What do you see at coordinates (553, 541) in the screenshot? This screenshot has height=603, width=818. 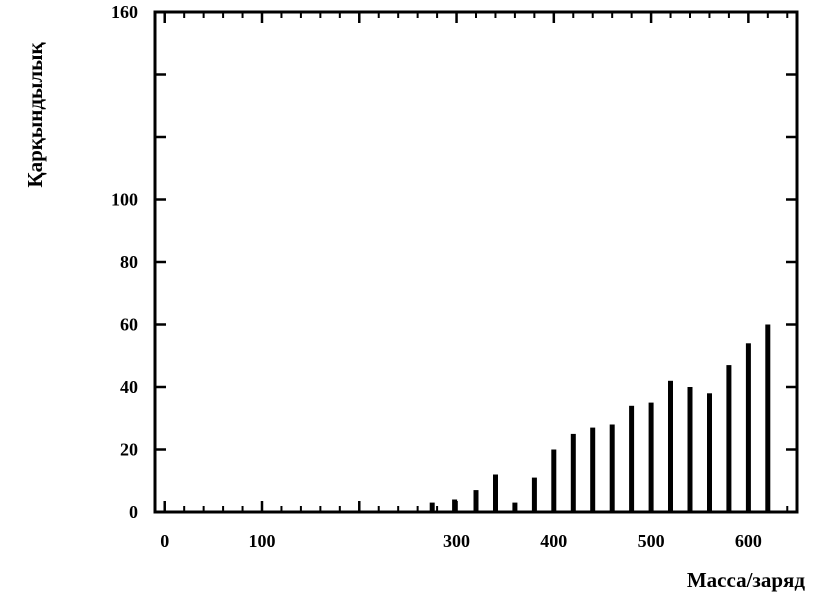 I see `x-tick-label: 400` at bounding box center [553, 541].